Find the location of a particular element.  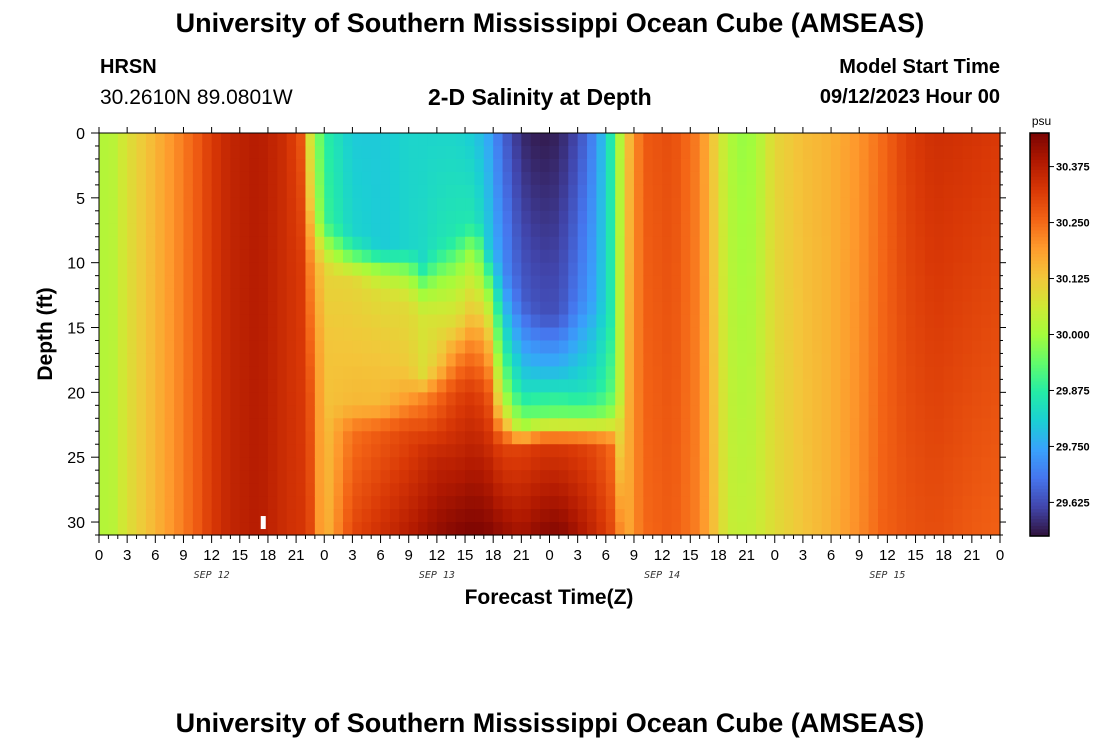

x-tick-label: 21 is located at coordinates (972, 555).